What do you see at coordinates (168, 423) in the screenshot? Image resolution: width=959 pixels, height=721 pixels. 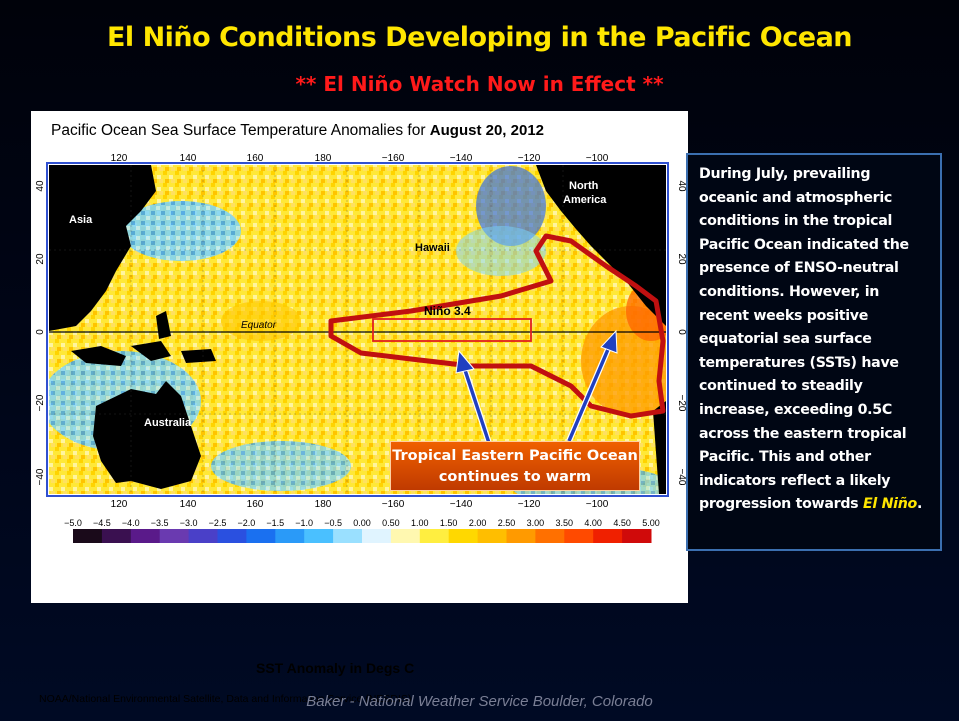 I see `label-australia: Australia` at bounding box center [168, 423].